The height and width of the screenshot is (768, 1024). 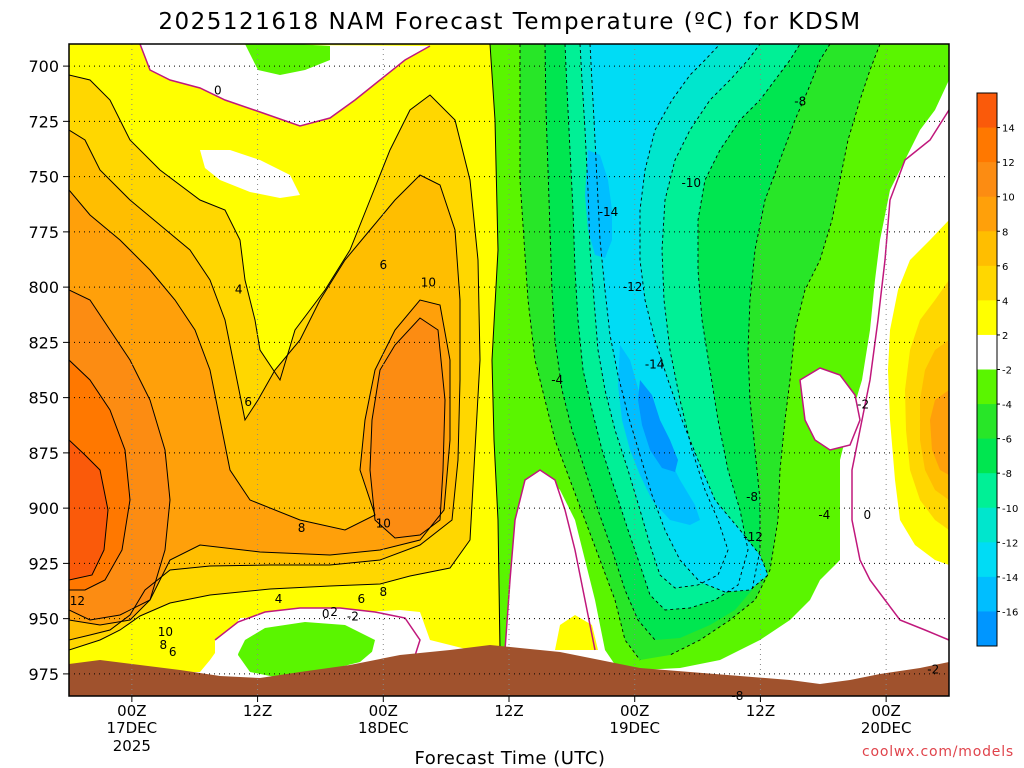 What do you see at coordinates (642, 337) in the screenshot?
I see `temp-band-minus16-minus14` at bounding box center [642, 337].